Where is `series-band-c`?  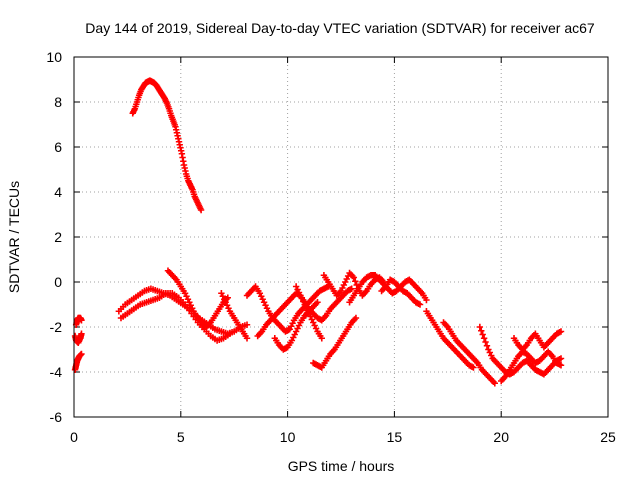
series-band-c is located at coordinates (197, 299).